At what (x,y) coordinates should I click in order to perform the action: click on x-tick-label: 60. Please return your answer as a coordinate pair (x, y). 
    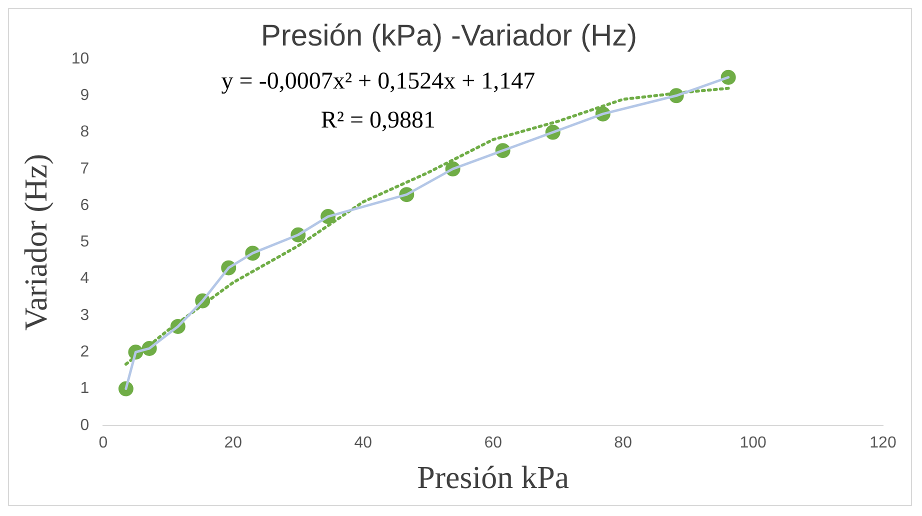
    Looking at the image, I should click on (493, 443).